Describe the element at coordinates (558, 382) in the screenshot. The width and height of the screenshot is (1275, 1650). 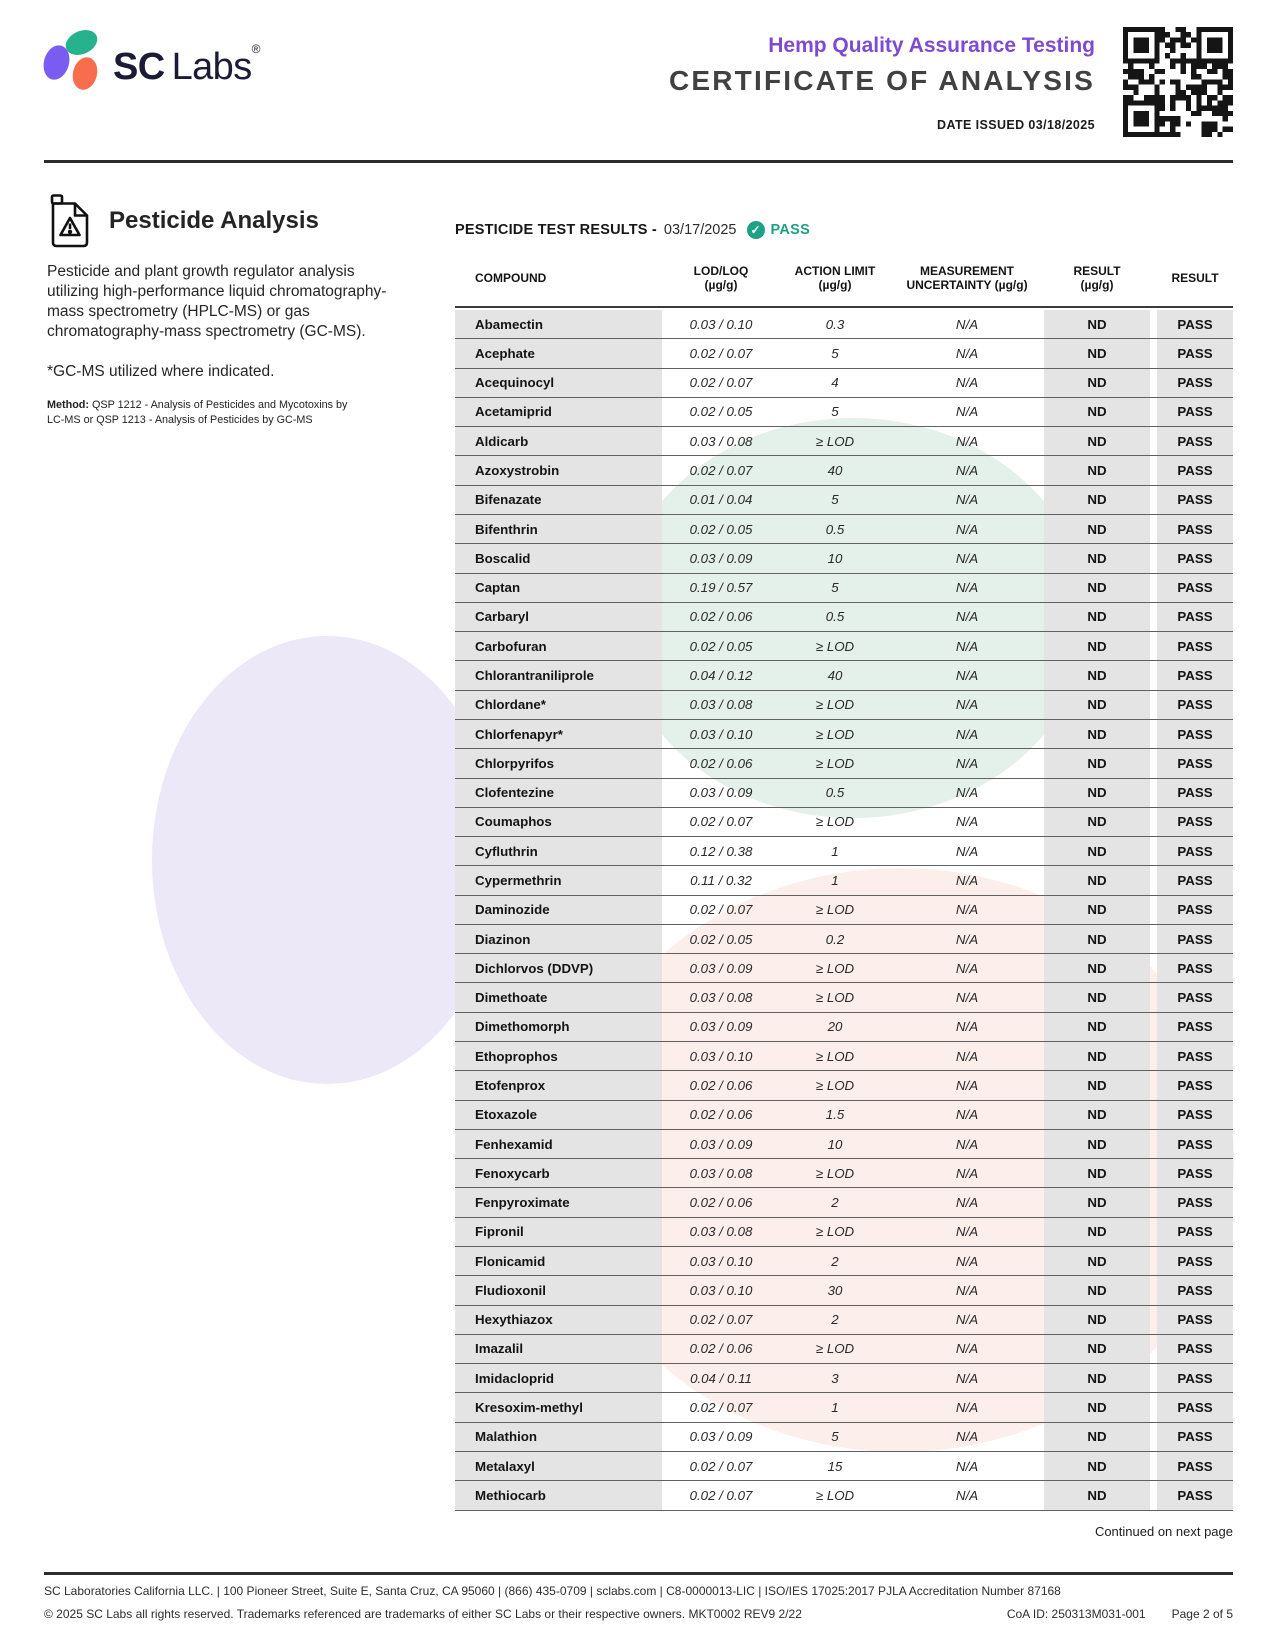
I see `compound-cell: Acequinocyl` at that location.